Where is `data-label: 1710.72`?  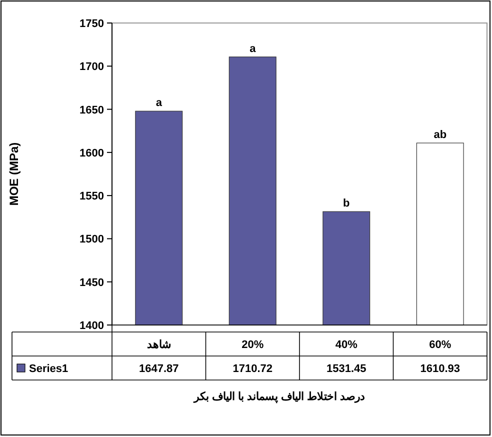 data-label: 1710.72 is located at coordinates (252, 369).